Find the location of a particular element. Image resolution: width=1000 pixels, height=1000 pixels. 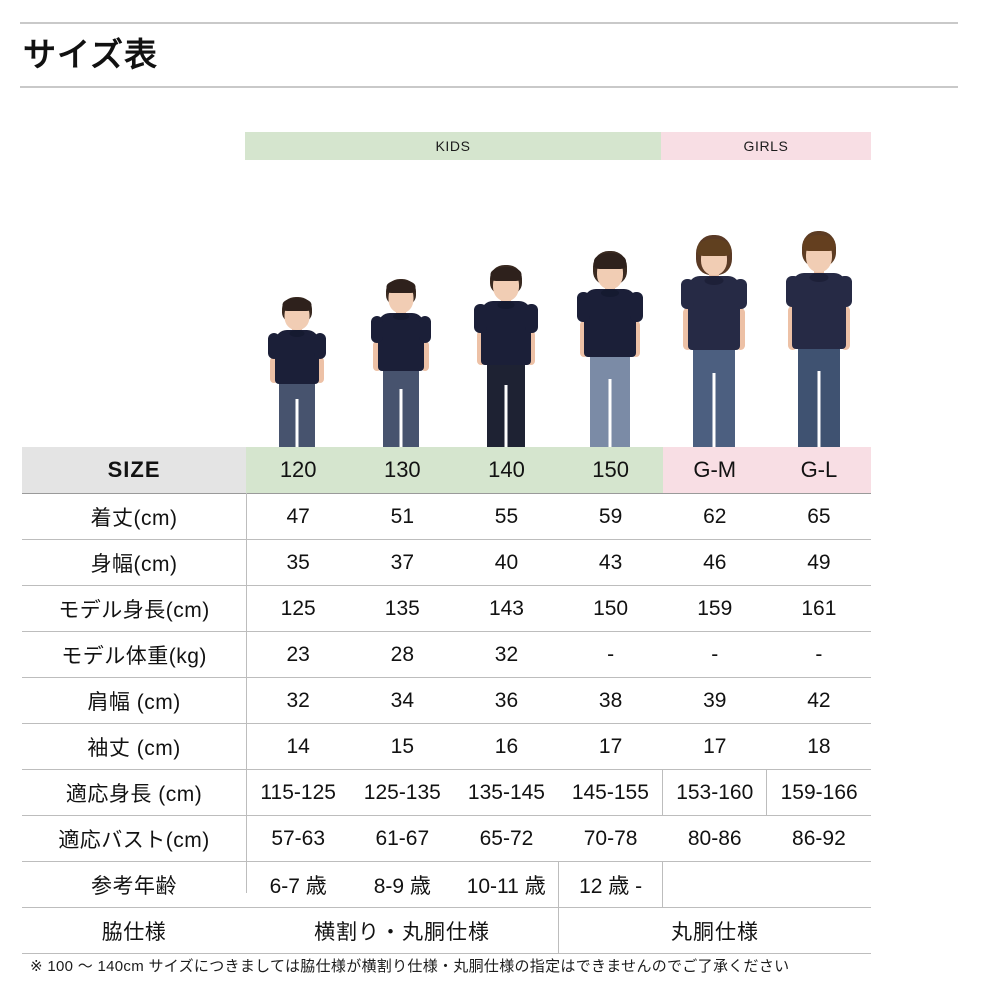

cell-model-weight-150: - is located at coordinates (610, 654).